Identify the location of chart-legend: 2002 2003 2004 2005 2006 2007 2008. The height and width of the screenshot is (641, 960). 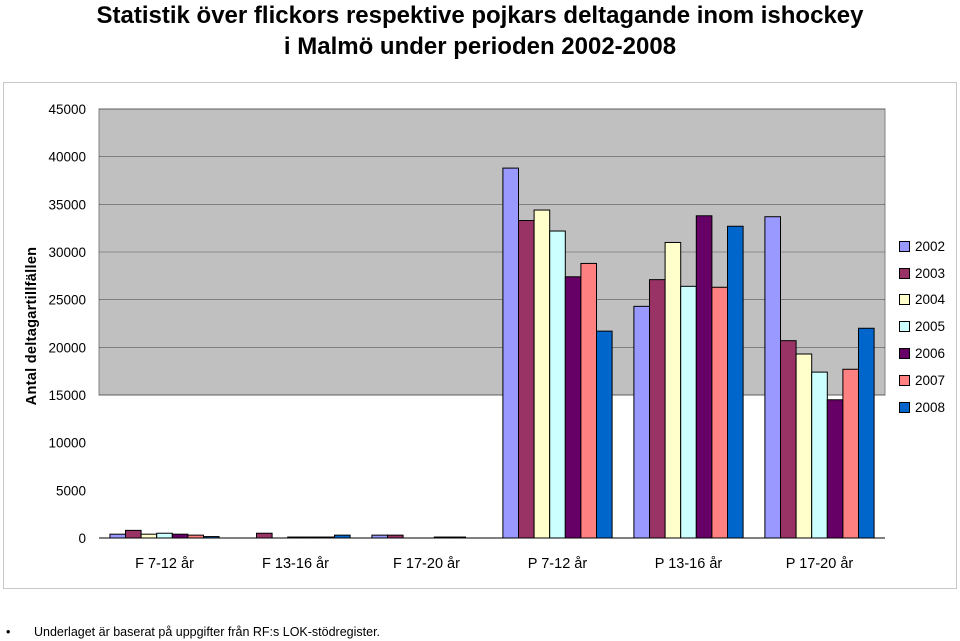
(928, 327).